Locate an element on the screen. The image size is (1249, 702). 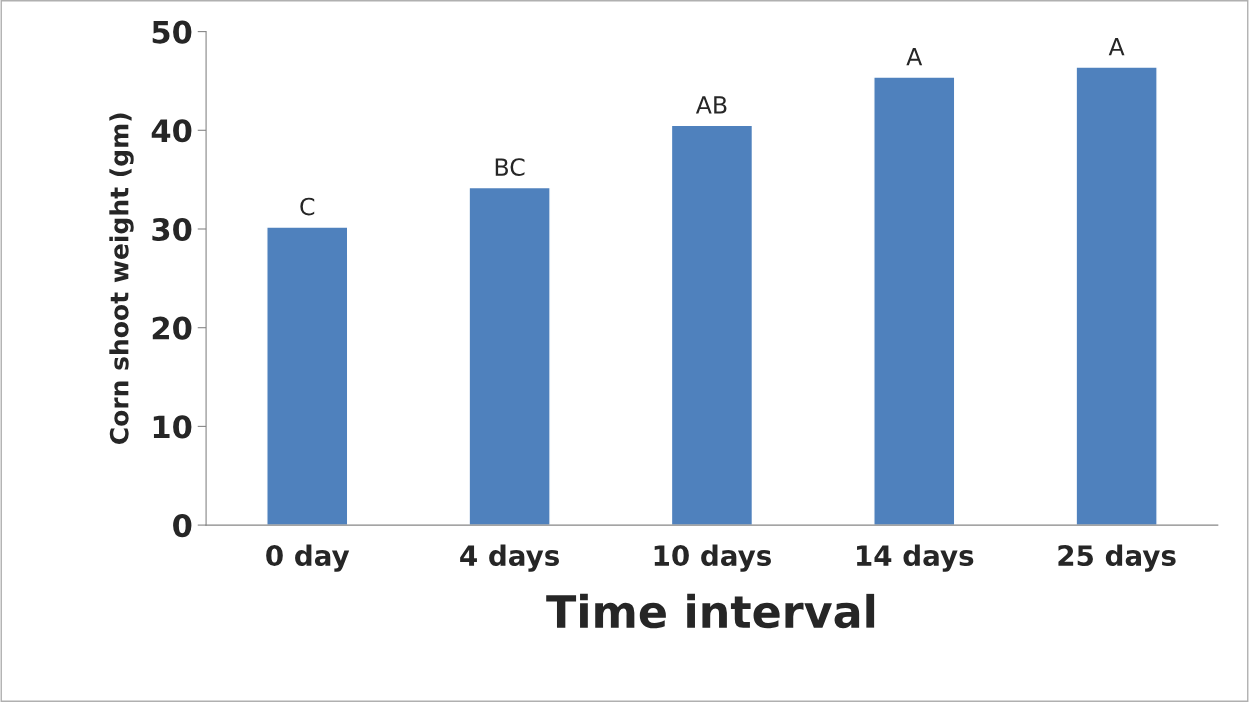
x-tick-label: 4 days is located at coordinates (509, 558).